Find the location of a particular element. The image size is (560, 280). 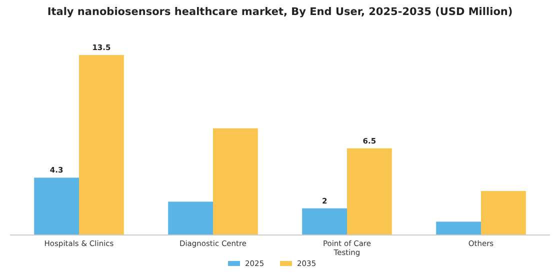

chart-title: Italy nanobiosensors healthcare market, By End User, 2025-2035 (USD Million) is located at coordinates (280, 12).